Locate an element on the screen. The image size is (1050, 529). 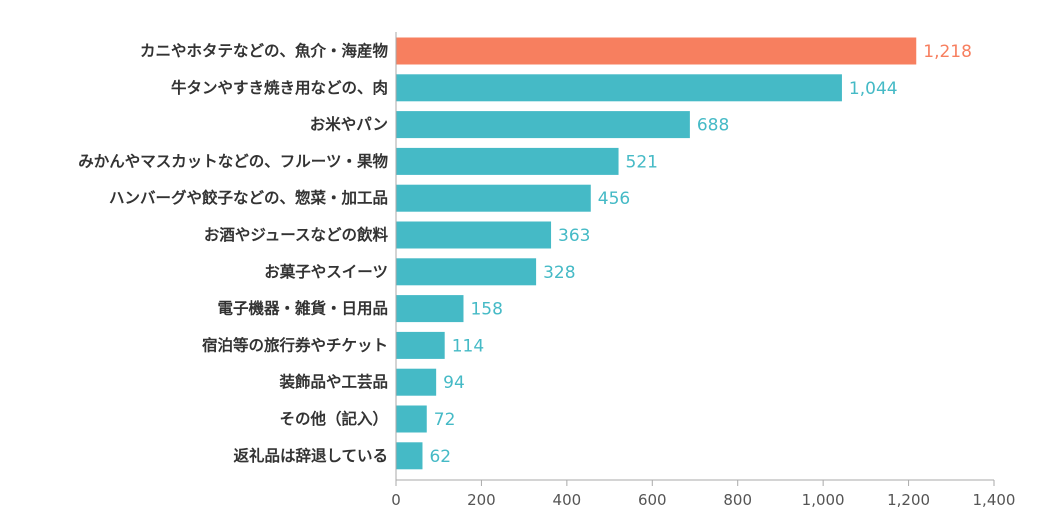
x-tick-label: 1,200 is located at coordinates (908, 500).